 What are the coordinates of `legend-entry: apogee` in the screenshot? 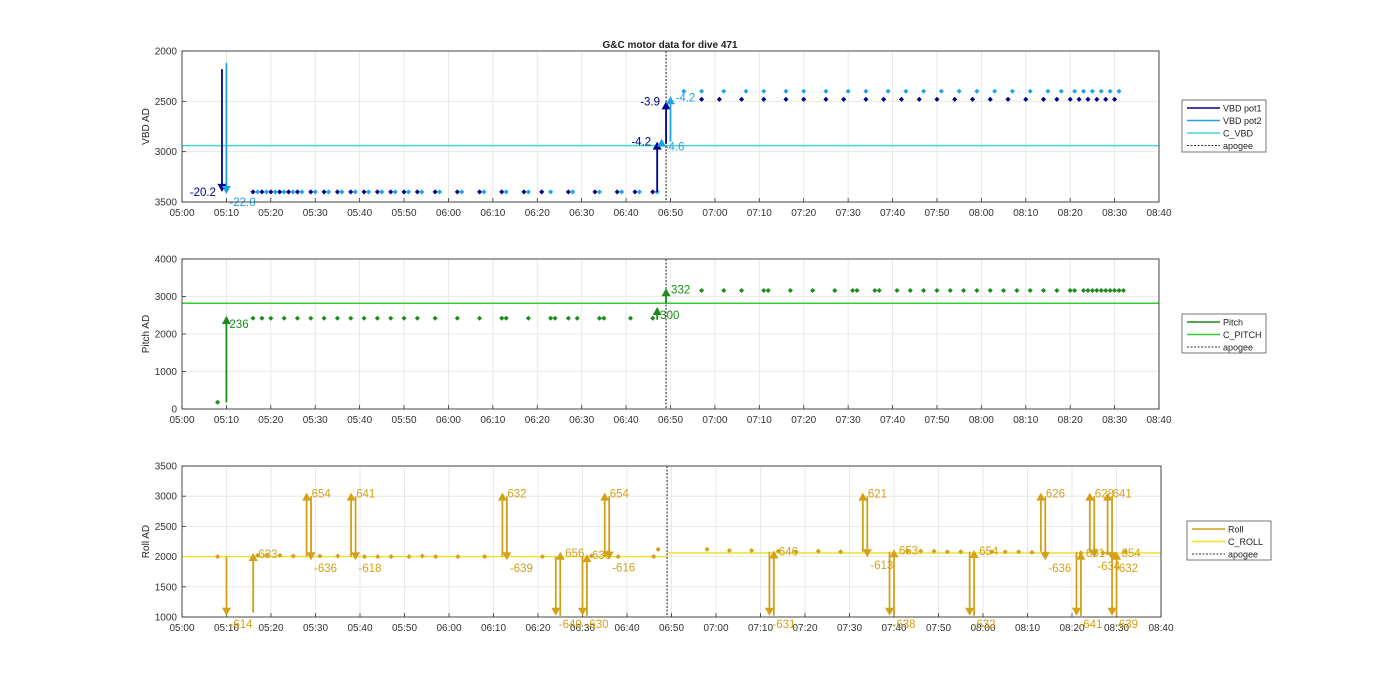 It's located at (1238, 347).